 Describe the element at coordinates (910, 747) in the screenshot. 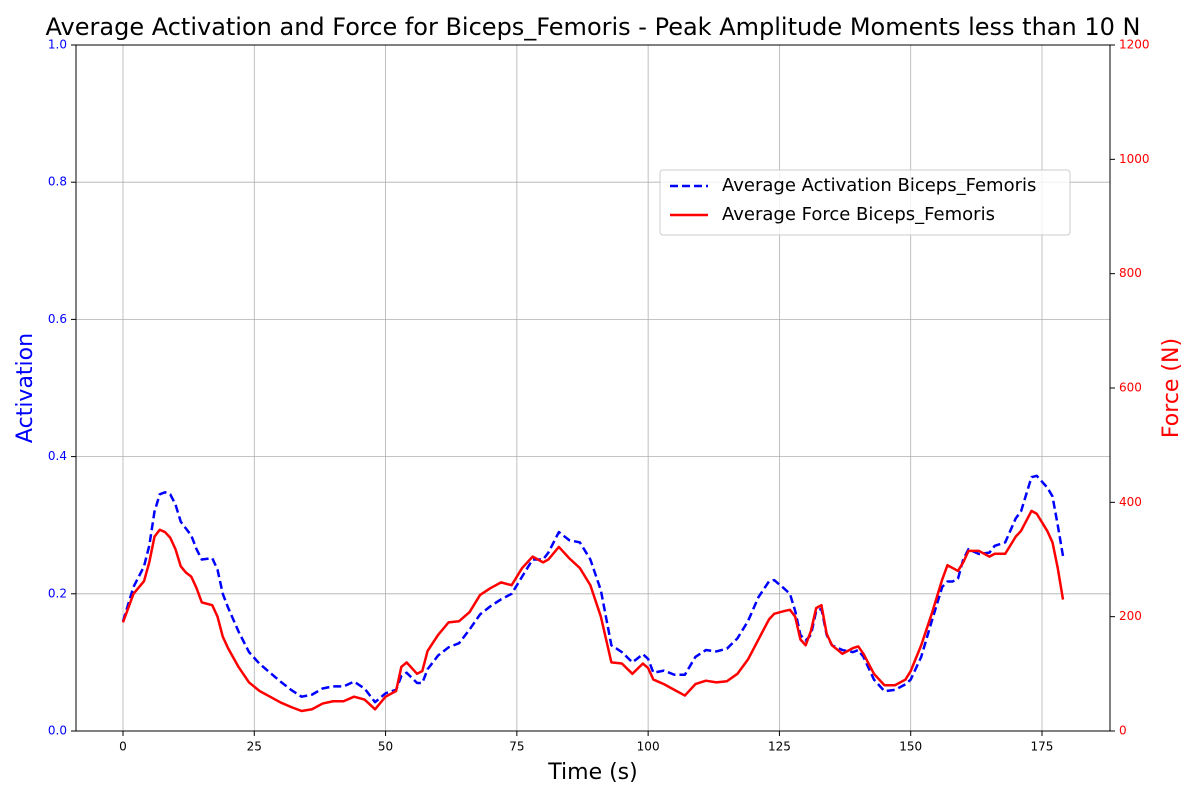

I see `x-tick-label: 150` at that location.